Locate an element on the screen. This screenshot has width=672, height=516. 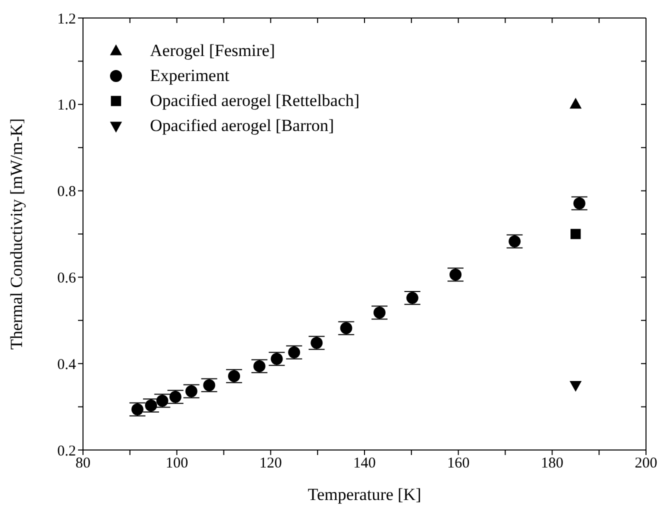
x-tick-label: 140 is located at coordinates (364, 464).